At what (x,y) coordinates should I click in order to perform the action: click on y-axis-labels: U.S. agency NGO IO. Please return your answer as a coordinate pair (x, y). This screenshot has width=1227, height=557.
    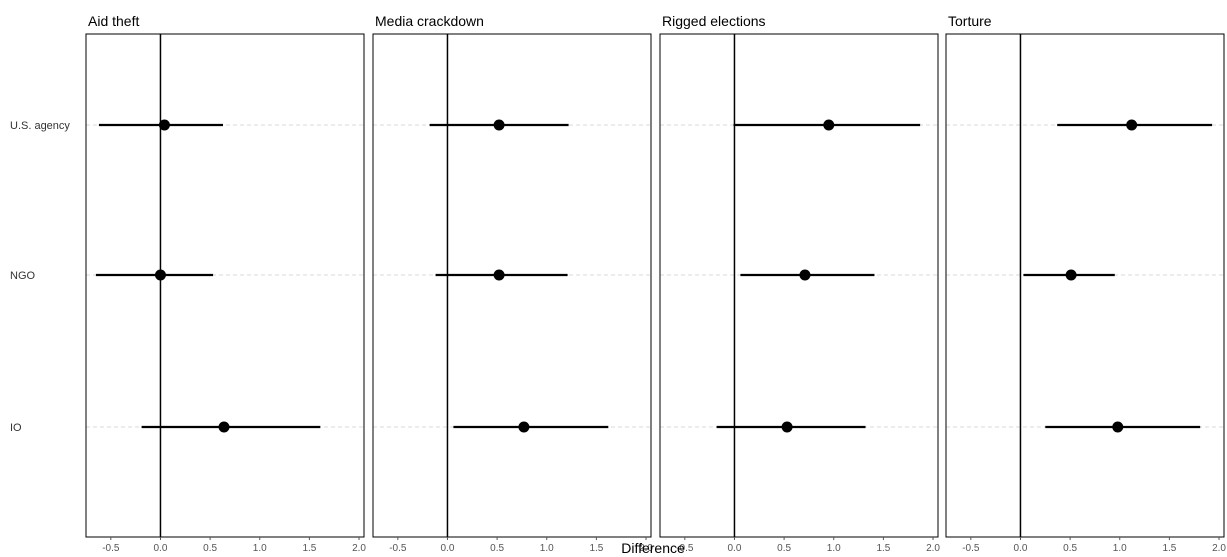
    Looking at the image, I should click on (40, 277).